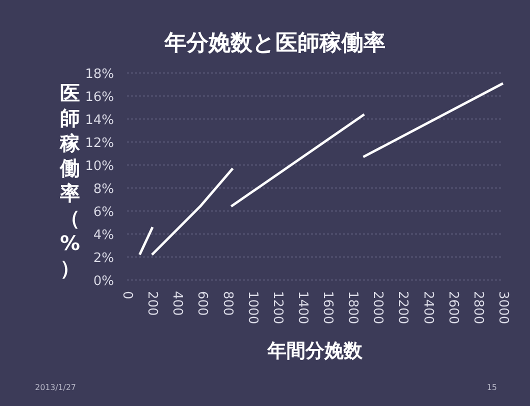  What do you see at coordinates (315, 351) in the screenshot?
I see `x-axis-title: 年間分娩数` at bounding box center [315, 351].